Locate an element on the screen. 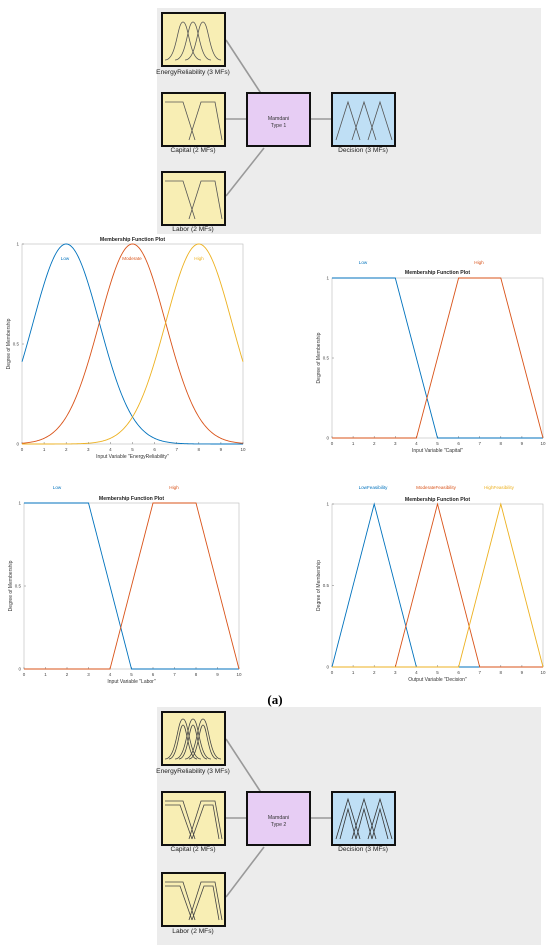  plot-area is located at coordinates (132, 344).